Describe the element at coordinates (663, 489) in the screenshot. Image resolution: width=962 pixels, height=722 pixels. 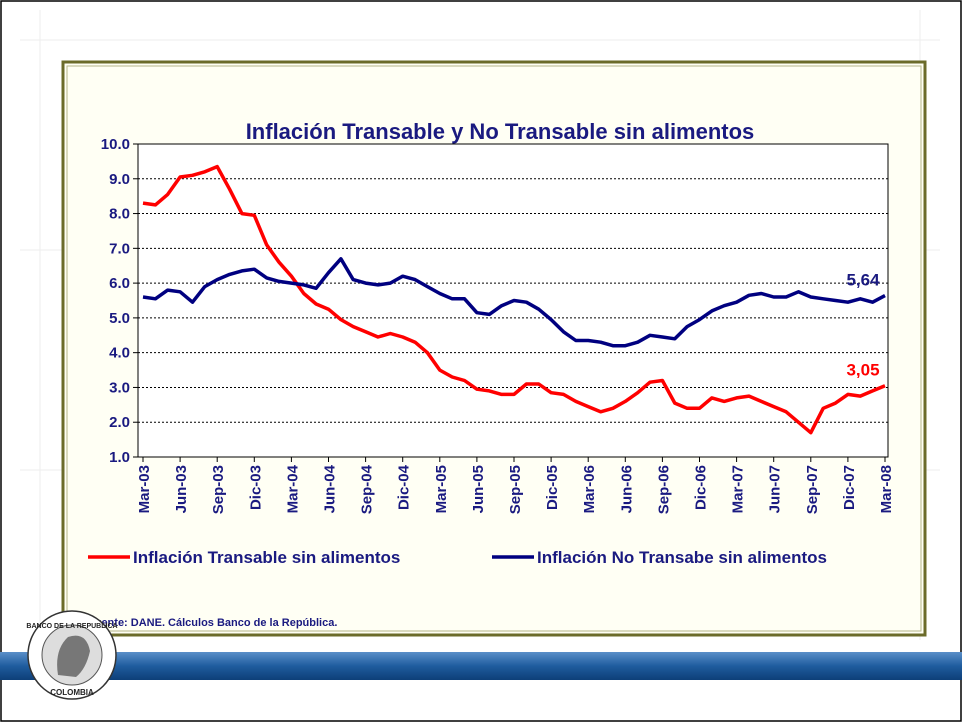
I see `x-tick-label: Sep-06` at that location.